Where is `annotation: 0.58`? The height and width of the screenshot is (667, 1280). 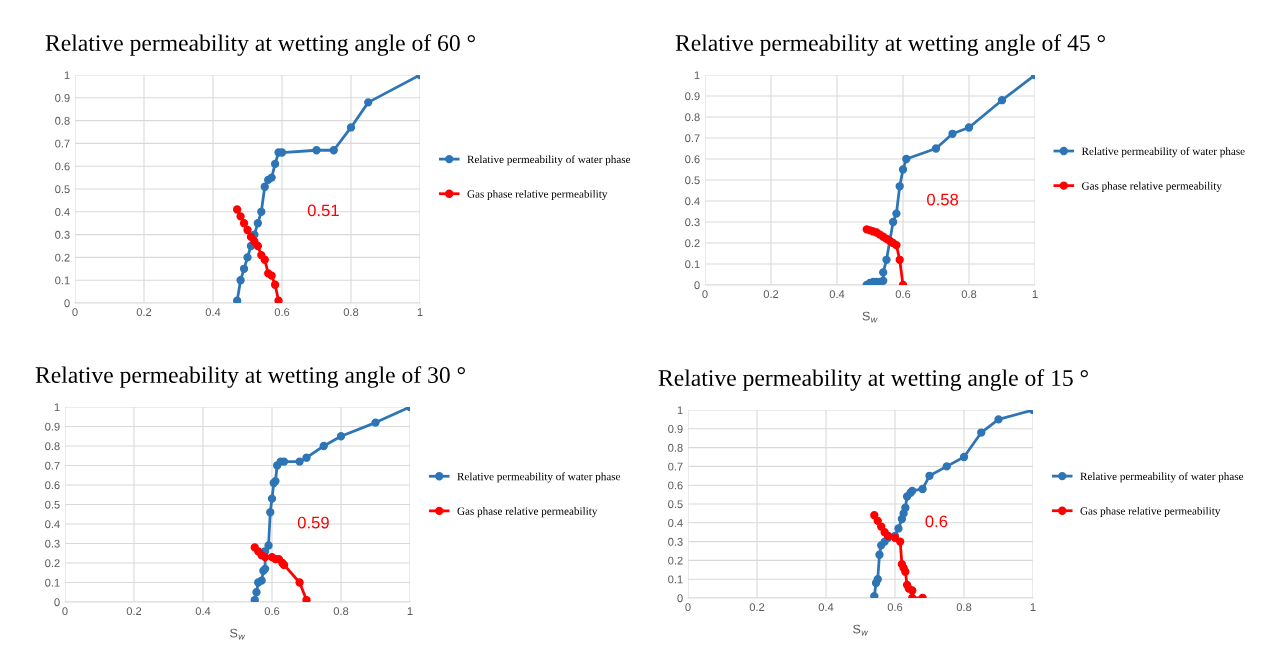
annotation: 0.58 is located at coordinates (943, 199).